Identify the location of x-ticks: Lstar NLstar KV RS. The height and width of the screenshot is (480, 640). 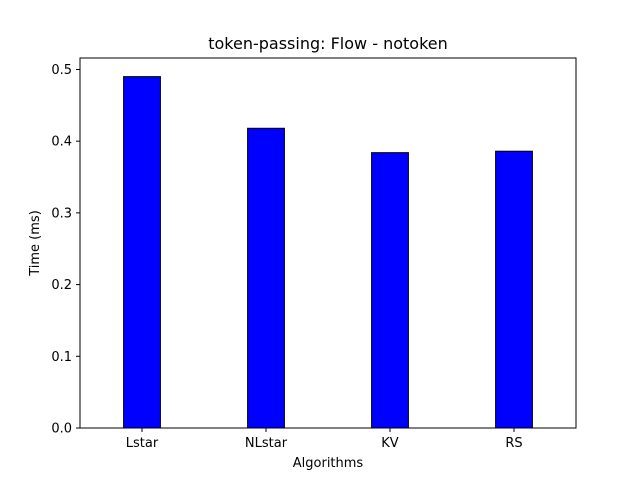
(324, 439).